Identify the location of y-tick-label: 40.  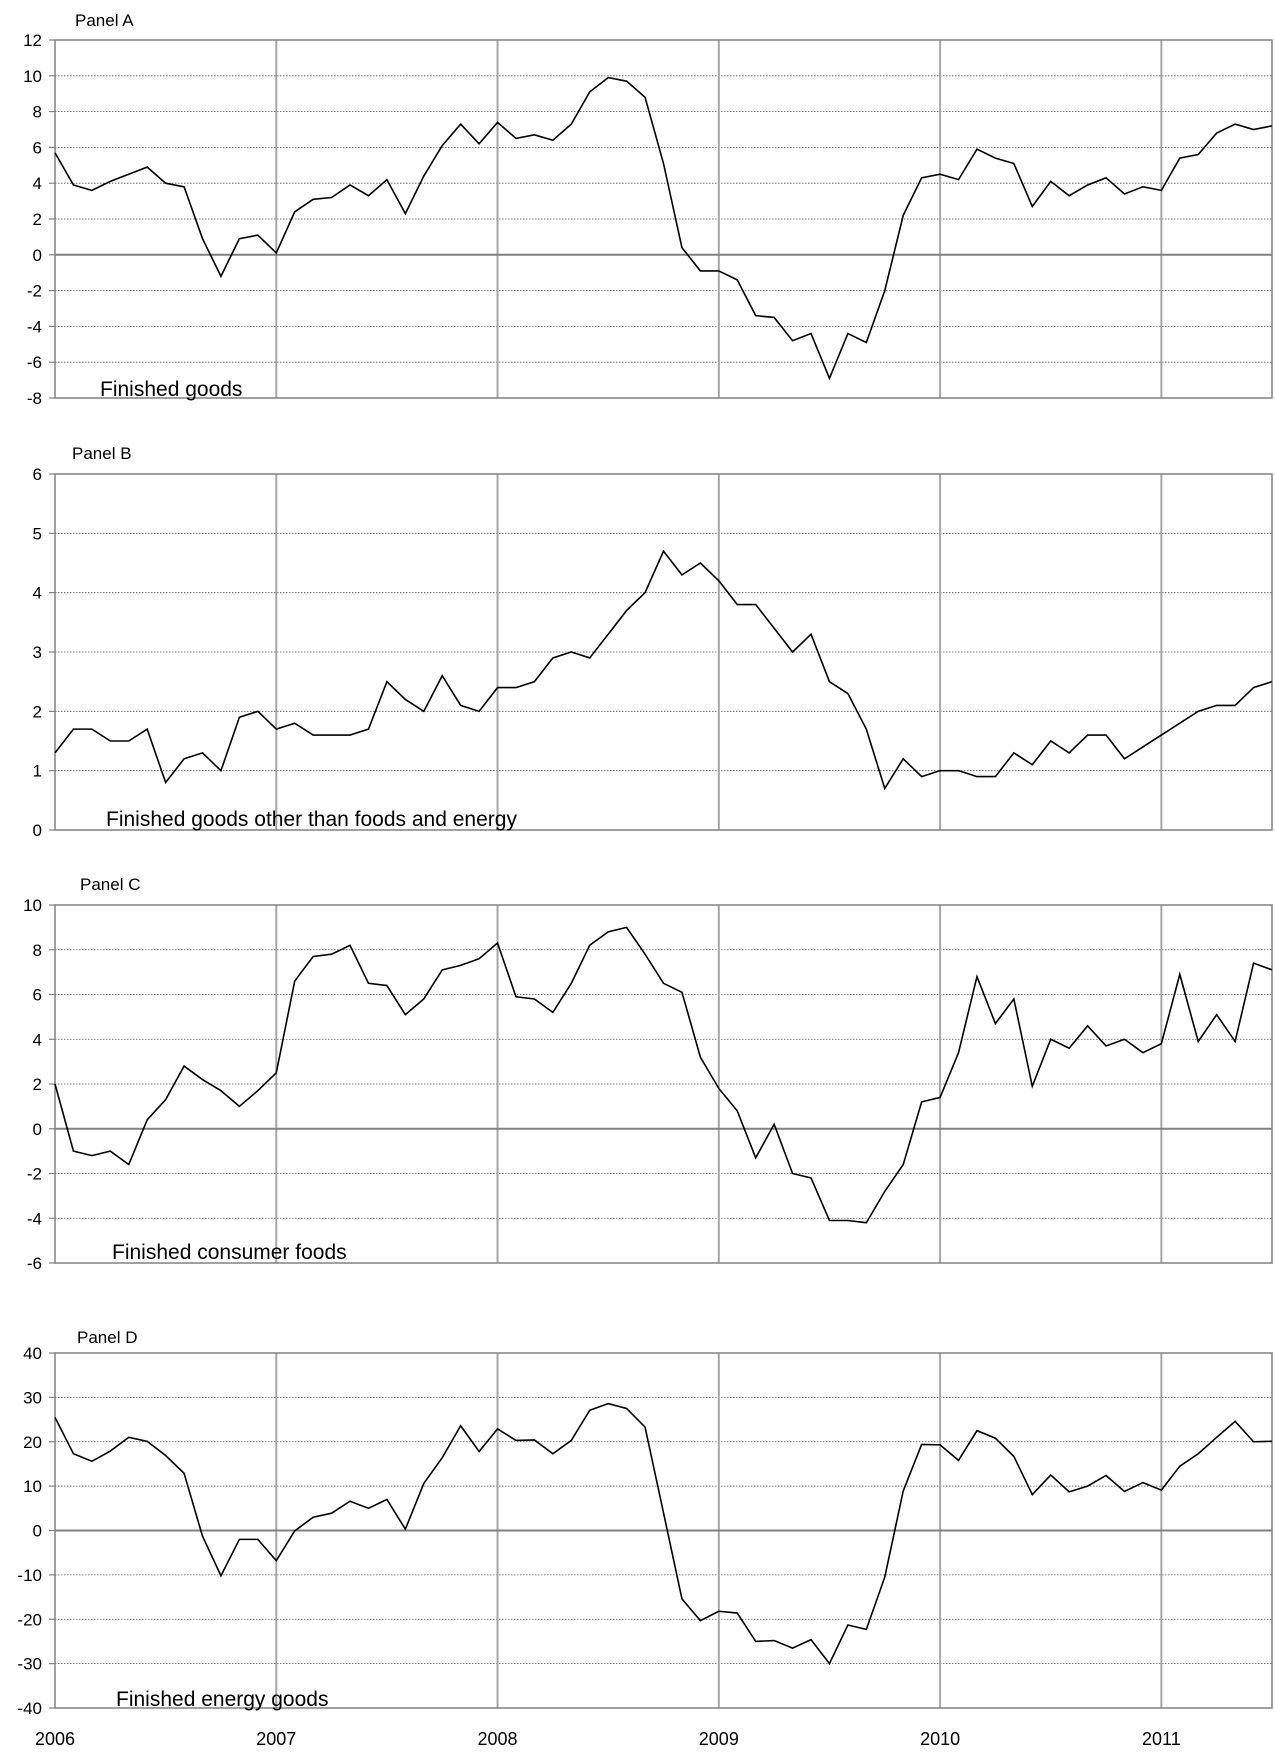
(32, 1353).